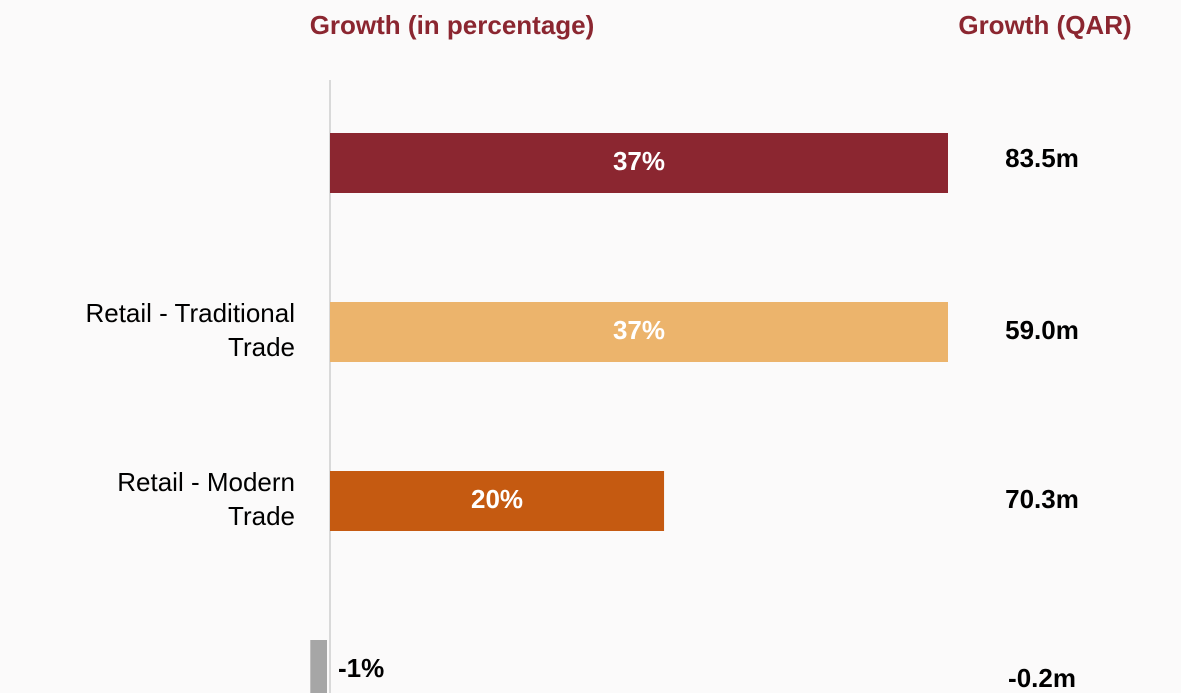 This screenshot has height=693, width=1181. Describe the element at coordinates (1044, 25) in the screenshot. I see `qar-title: Growth (QAR)` at that location.